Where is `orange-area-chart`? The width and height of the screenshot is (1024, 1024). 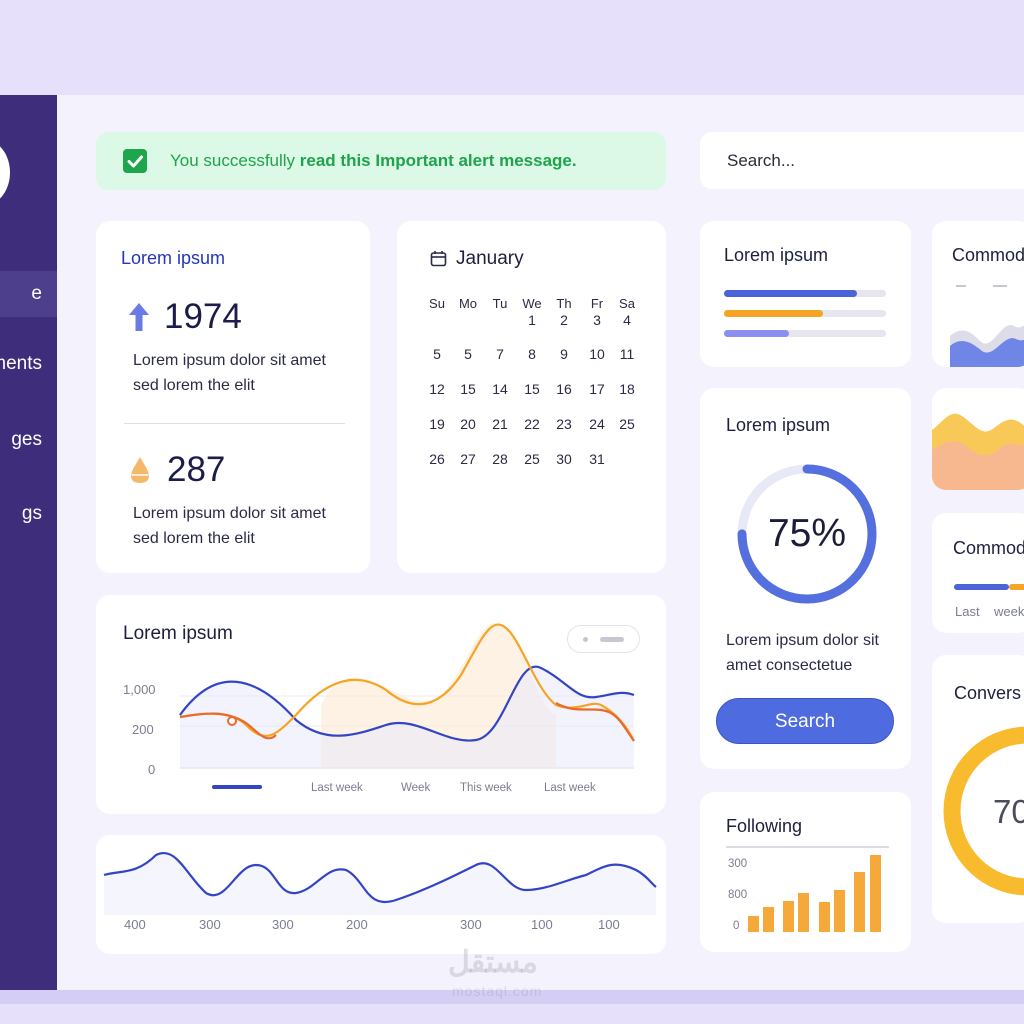
orange-area-chart is located at coordinates (978, 451).